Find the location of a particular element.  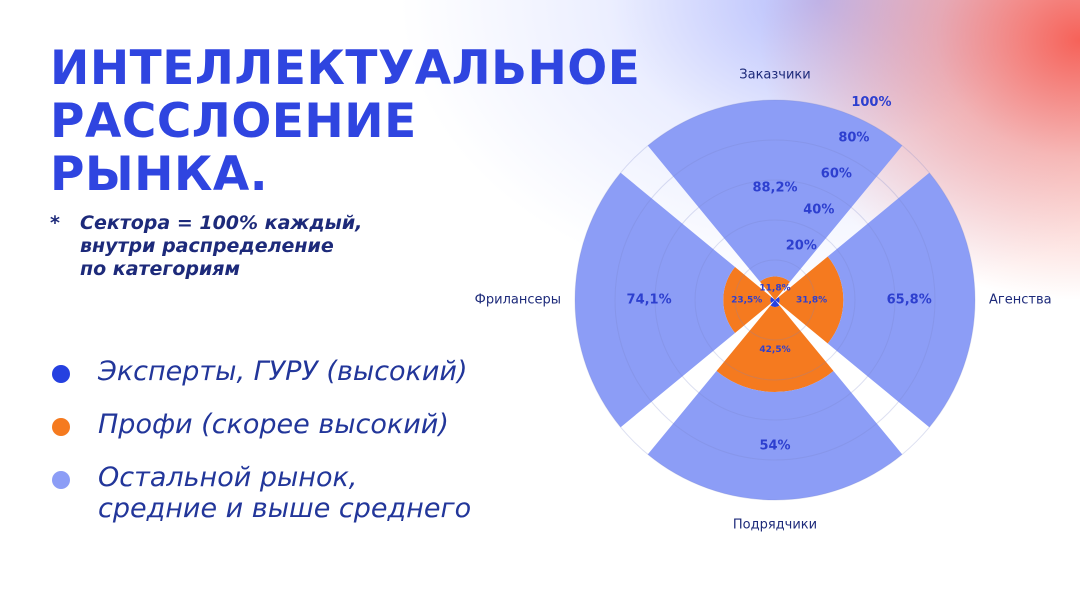

r-tick-label: 100% is located at coordinates (871, 102).